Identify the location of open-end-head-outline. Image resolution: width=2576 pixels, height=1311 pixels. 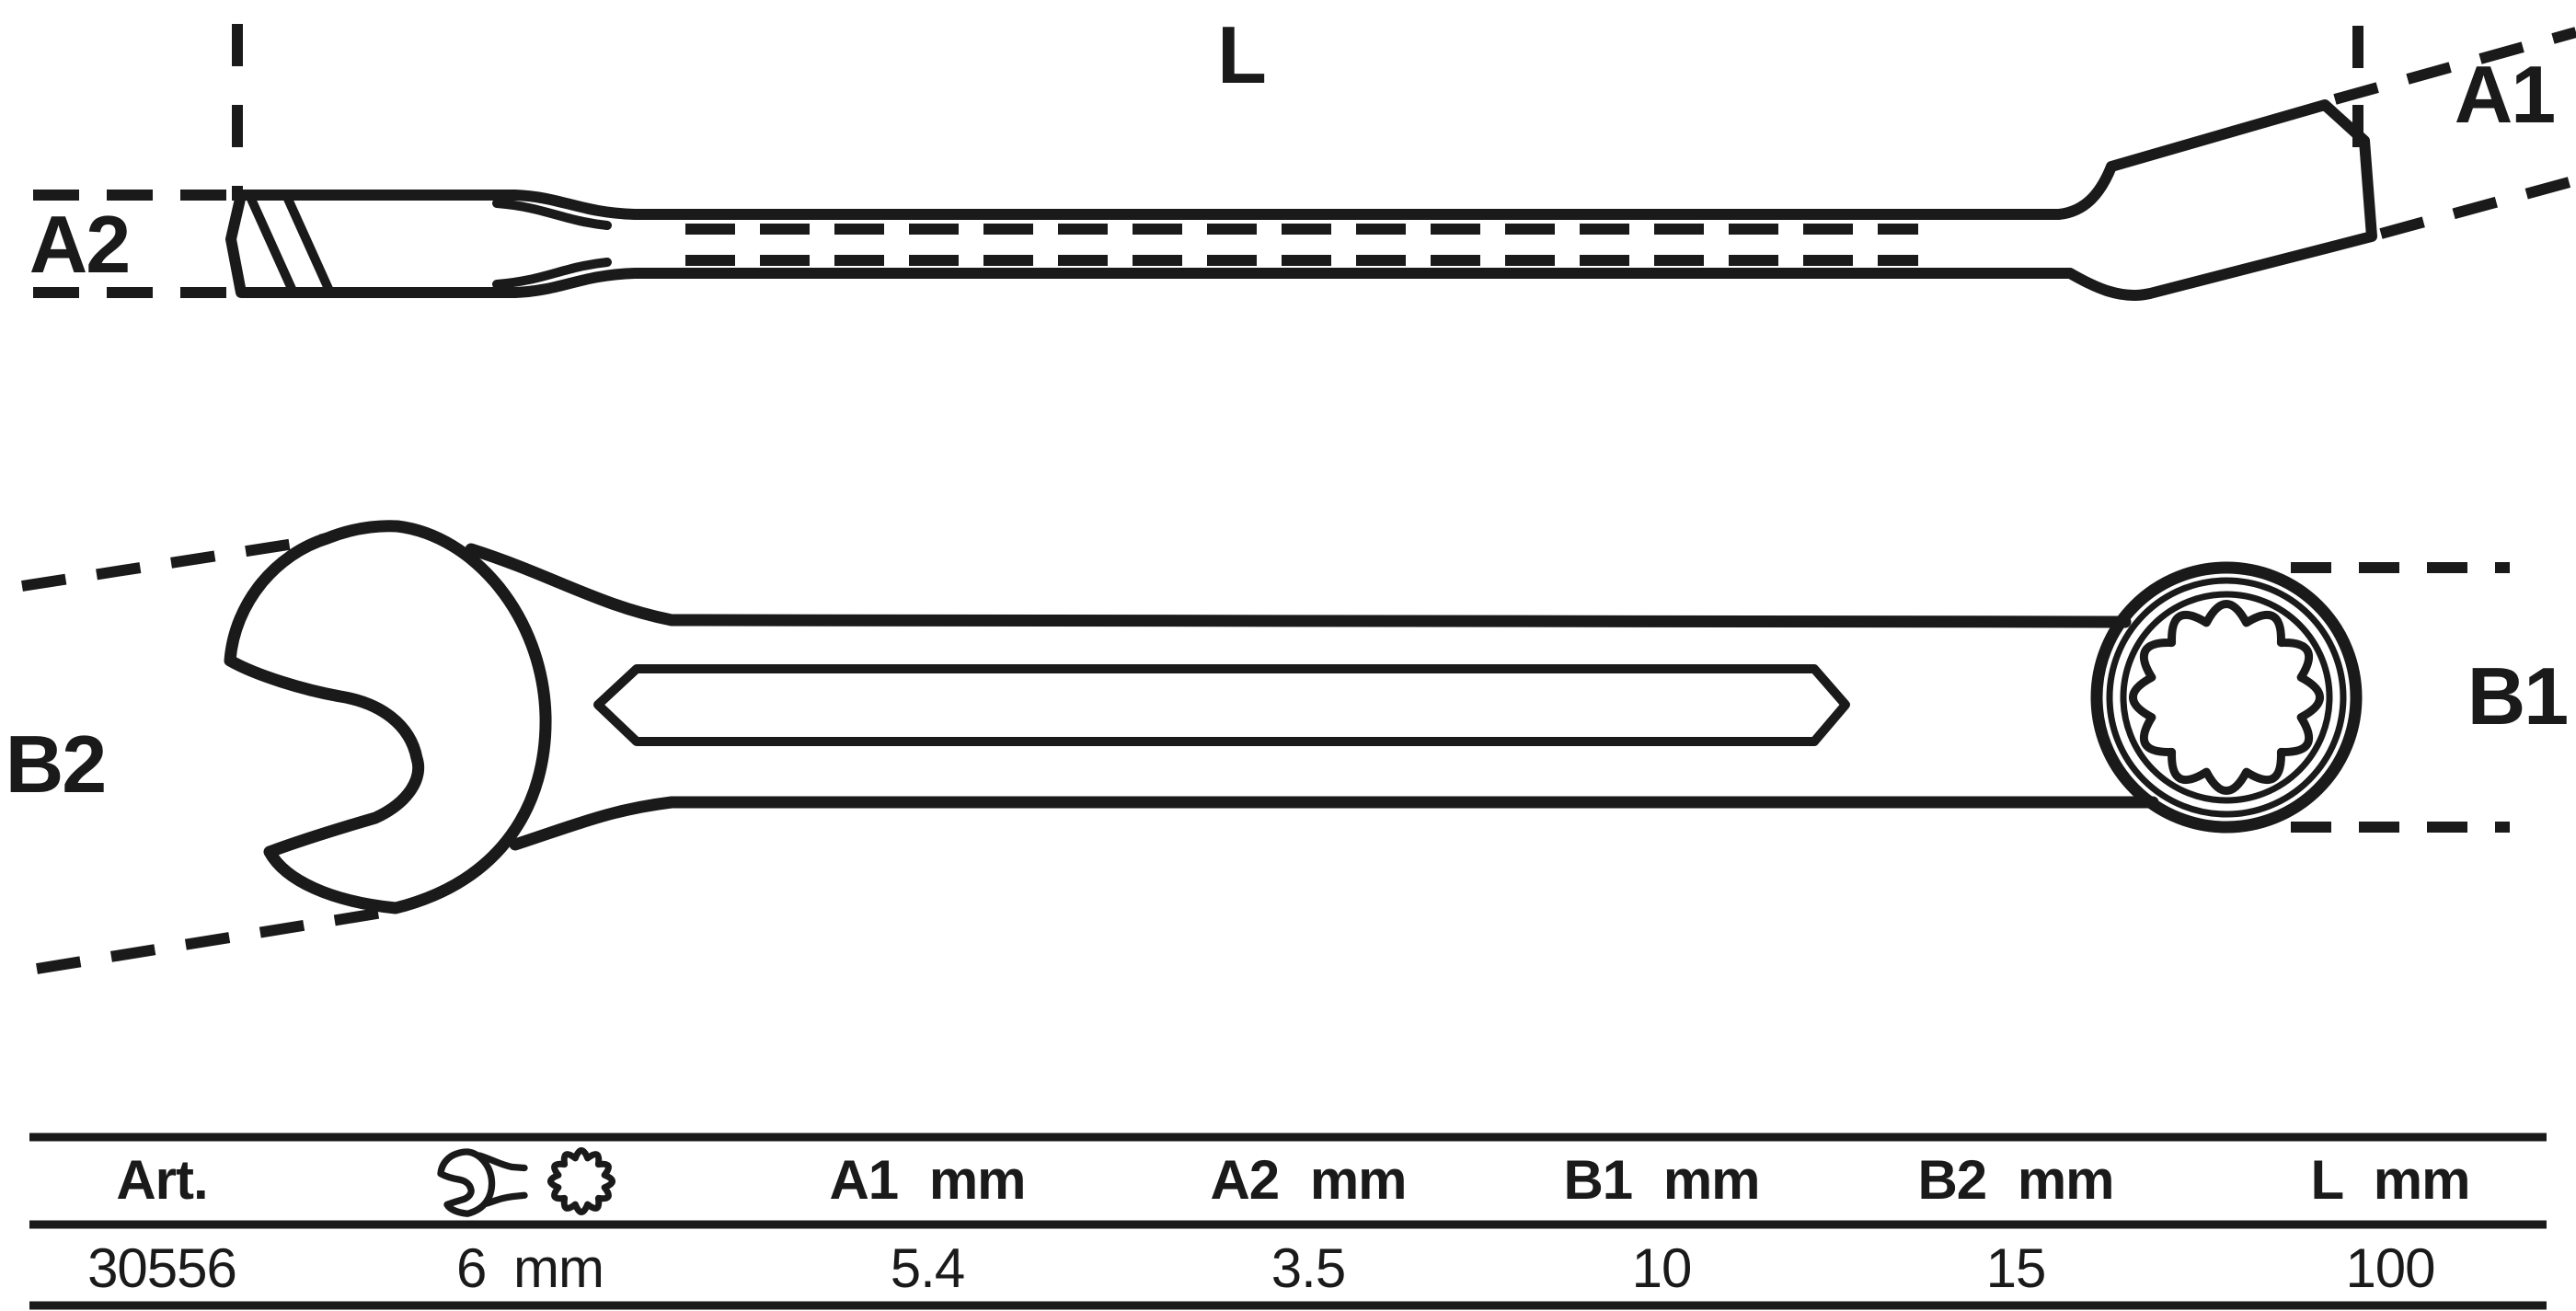
(388, 717).